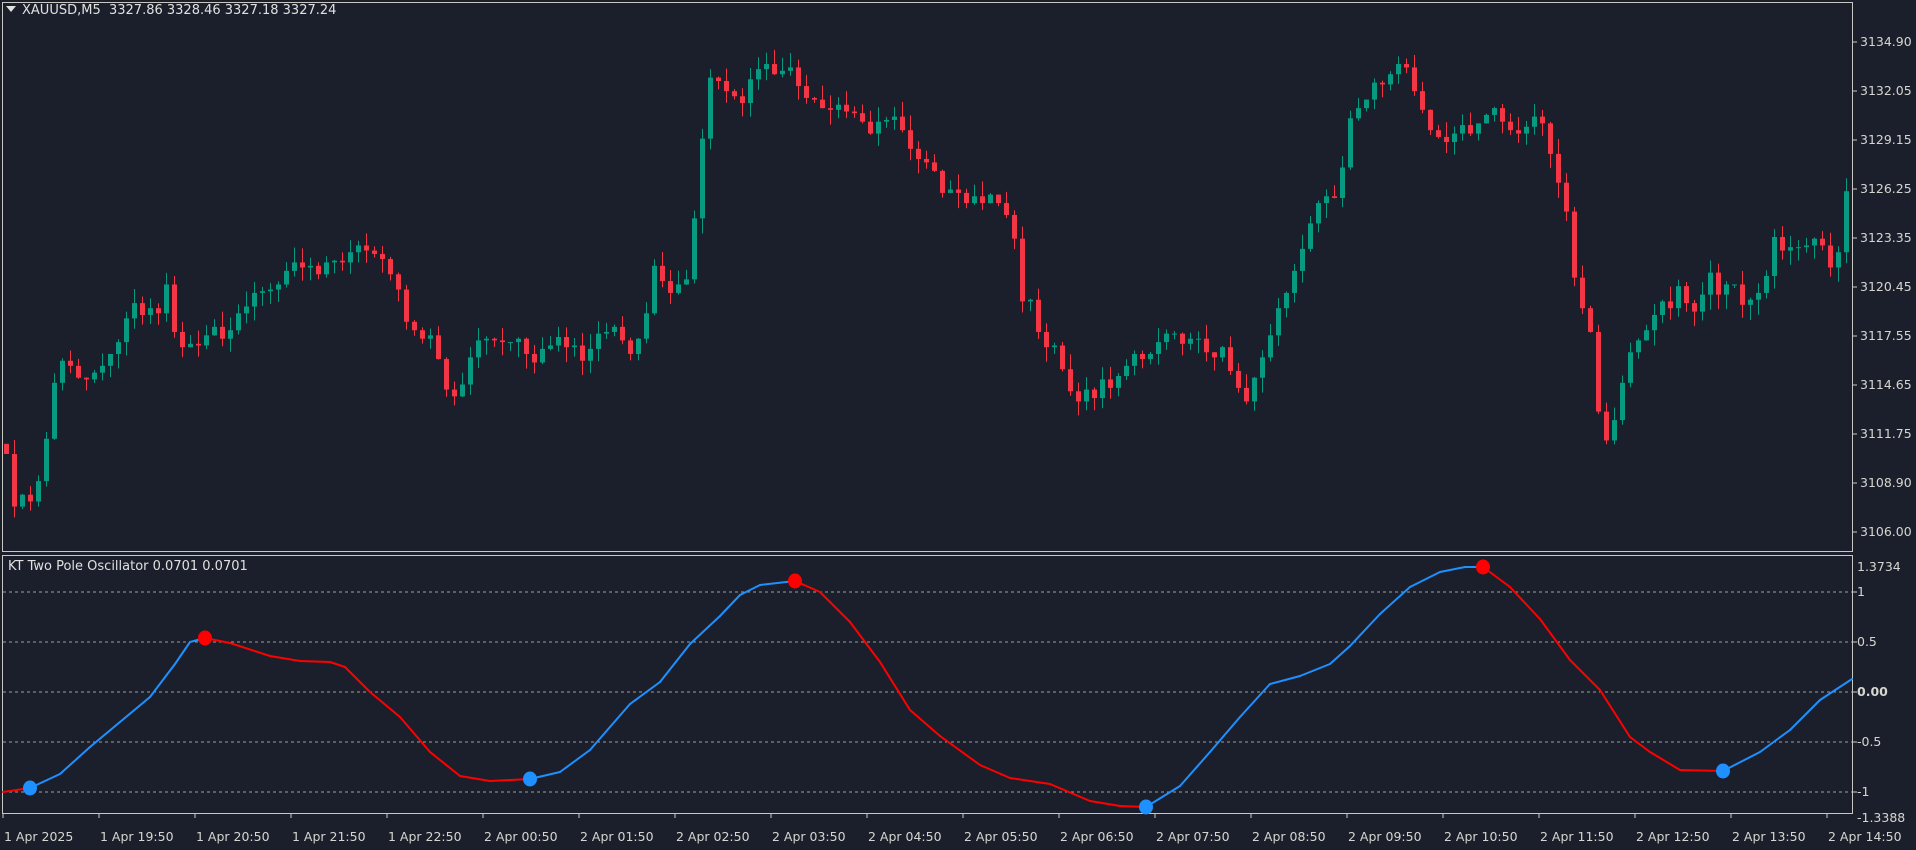 This screenshot has height=850, width=1916. Describe the element at coordinates (1886, 482) in the screenshot. I see `price-tick-label: 3108.90` at that location.